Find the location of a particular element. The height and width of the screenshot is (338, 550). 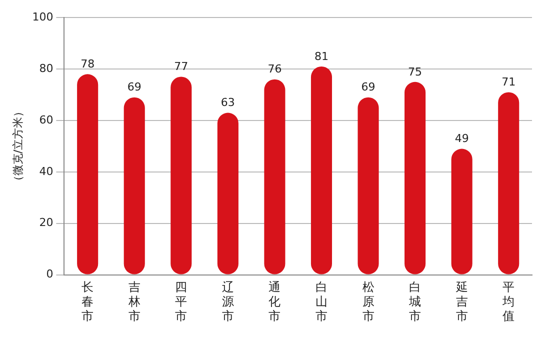

data-label: 49 is located at coordinates (461, 139).